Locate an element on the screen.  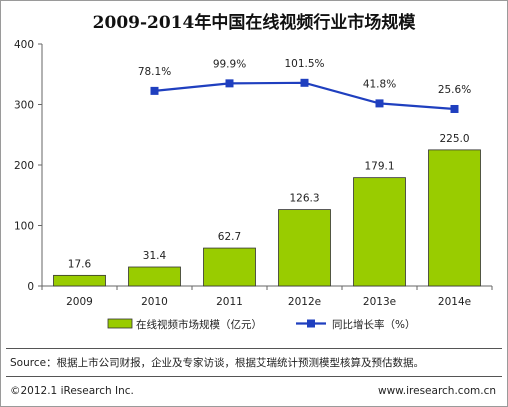
y-tick-label: 400 is located at coordinates (24, 45).